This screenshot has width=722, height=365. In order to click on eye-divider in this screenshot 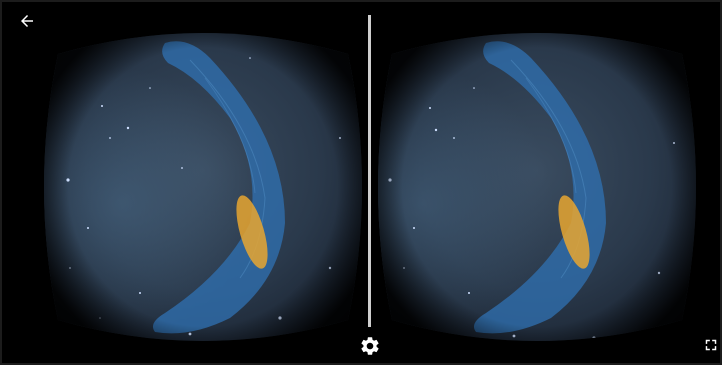, I will do `click(369, 171)`.